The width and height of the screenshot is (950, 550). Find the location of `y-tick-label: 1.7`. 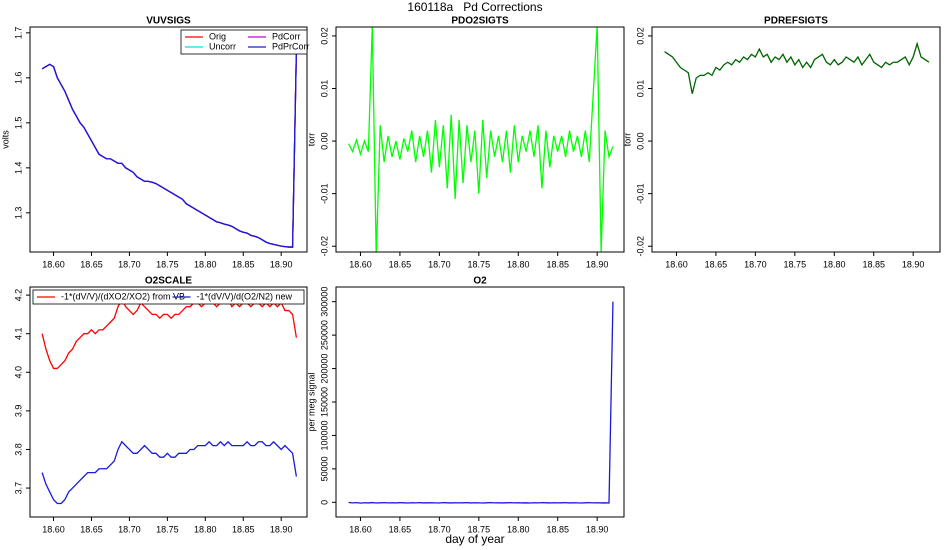

y-tick-label: 1.7 is located at coordinates (18, 33).